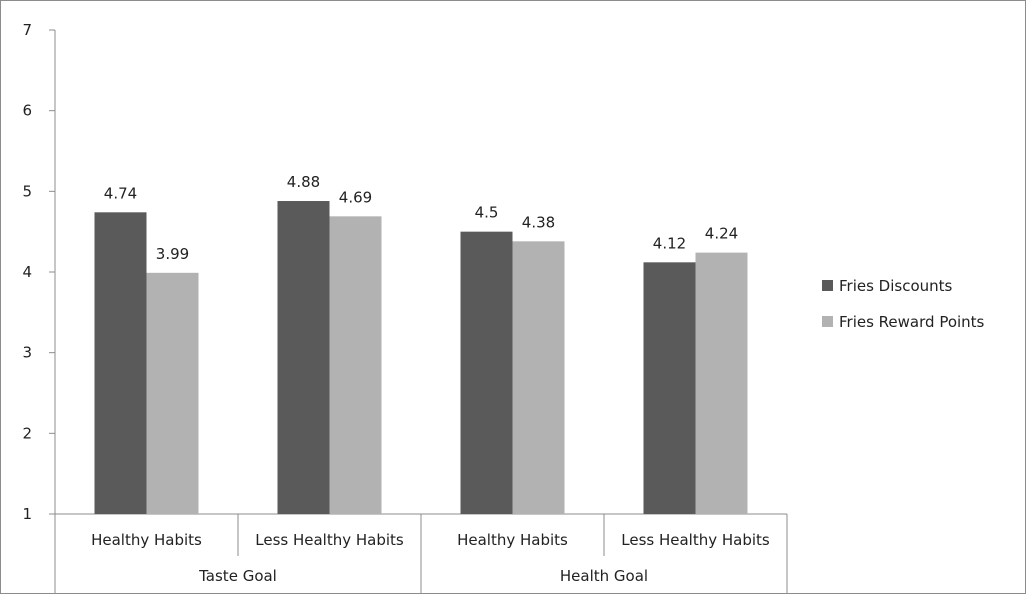  Describe the element at coordinates (912, 322) in the screenshot. I see `legend-label: Fries Reward Points` at that location.